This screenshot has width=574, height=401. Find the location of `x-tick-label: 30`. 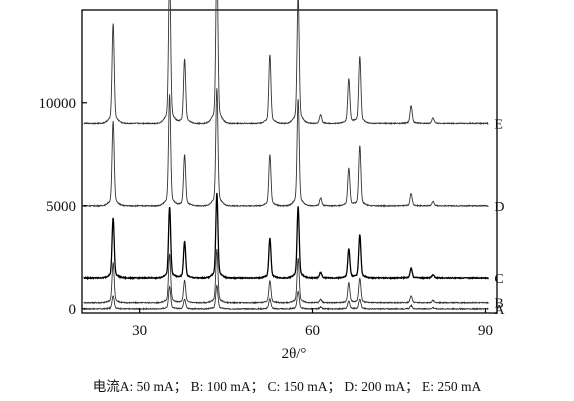

x-tick-label: 30 is located at coordinates (139, 331).